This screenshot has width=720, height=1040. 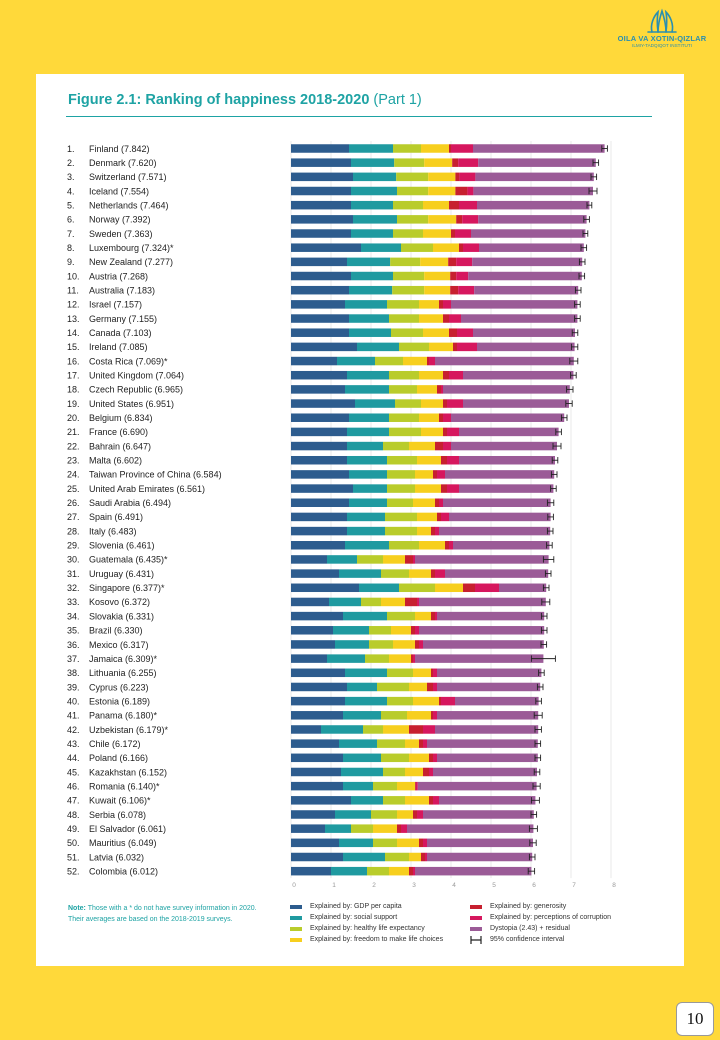 What do you see at coordinates (73, 857) in the screenshot?
I see `rank-number: 51.` at bounding box center [73, 857].